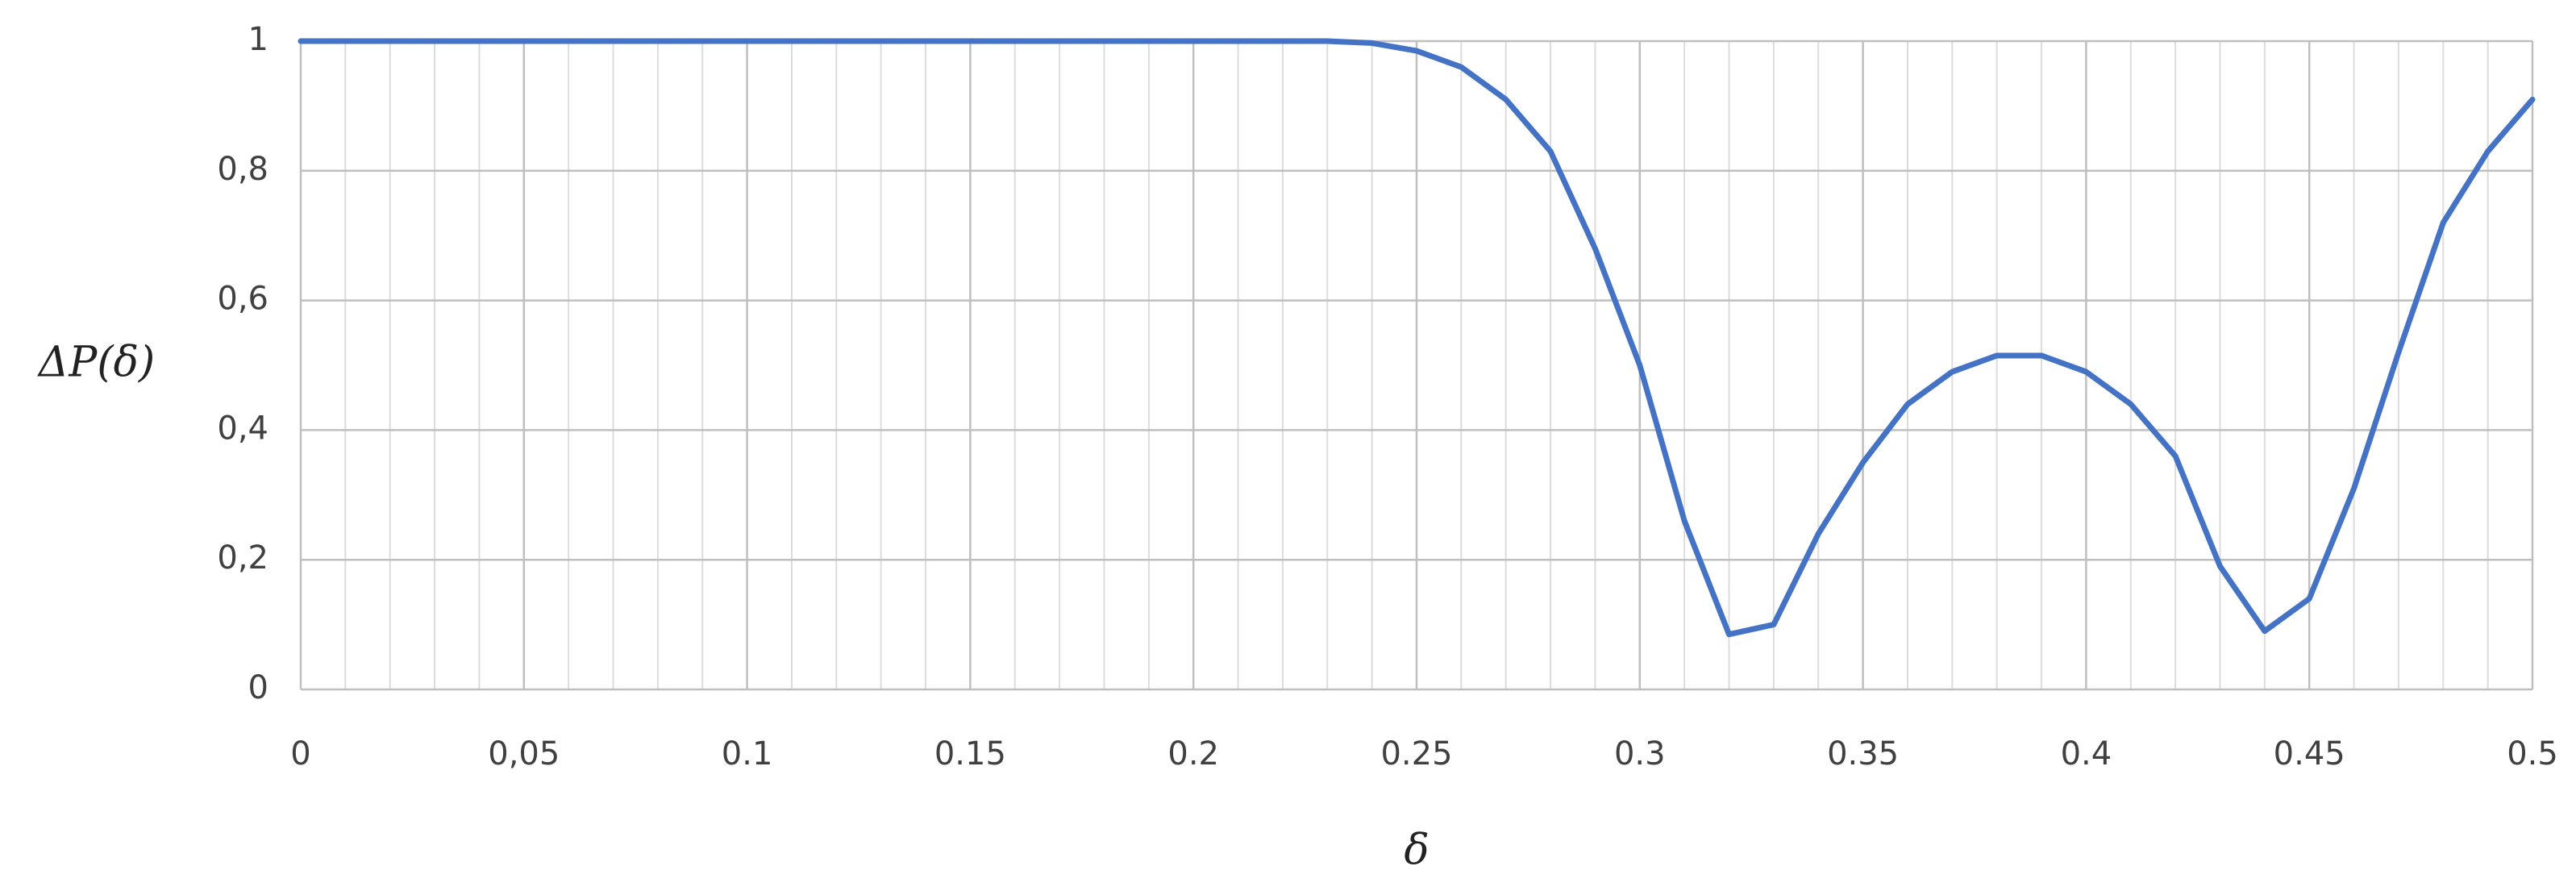  Describe the element at coordinates (1417, 851) in the screenshot. I see `x-axis-label: δ` at that location.